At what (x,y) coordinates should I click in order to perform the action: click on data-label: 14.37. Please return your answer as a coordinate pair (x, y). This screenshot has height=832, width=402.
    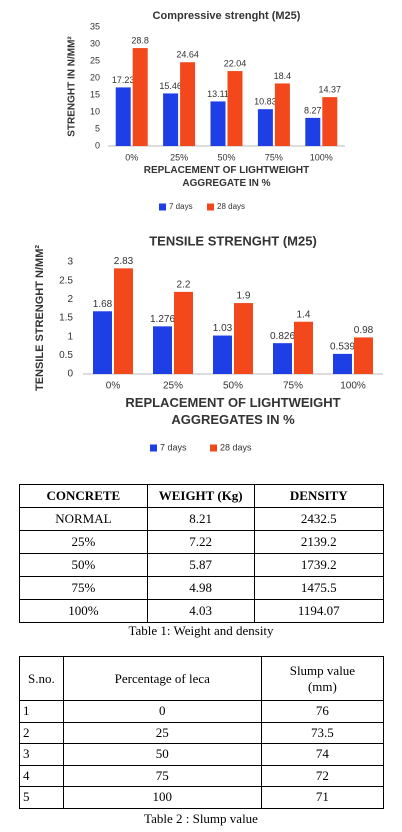
    Looking at the image, I should click on (330, 90).